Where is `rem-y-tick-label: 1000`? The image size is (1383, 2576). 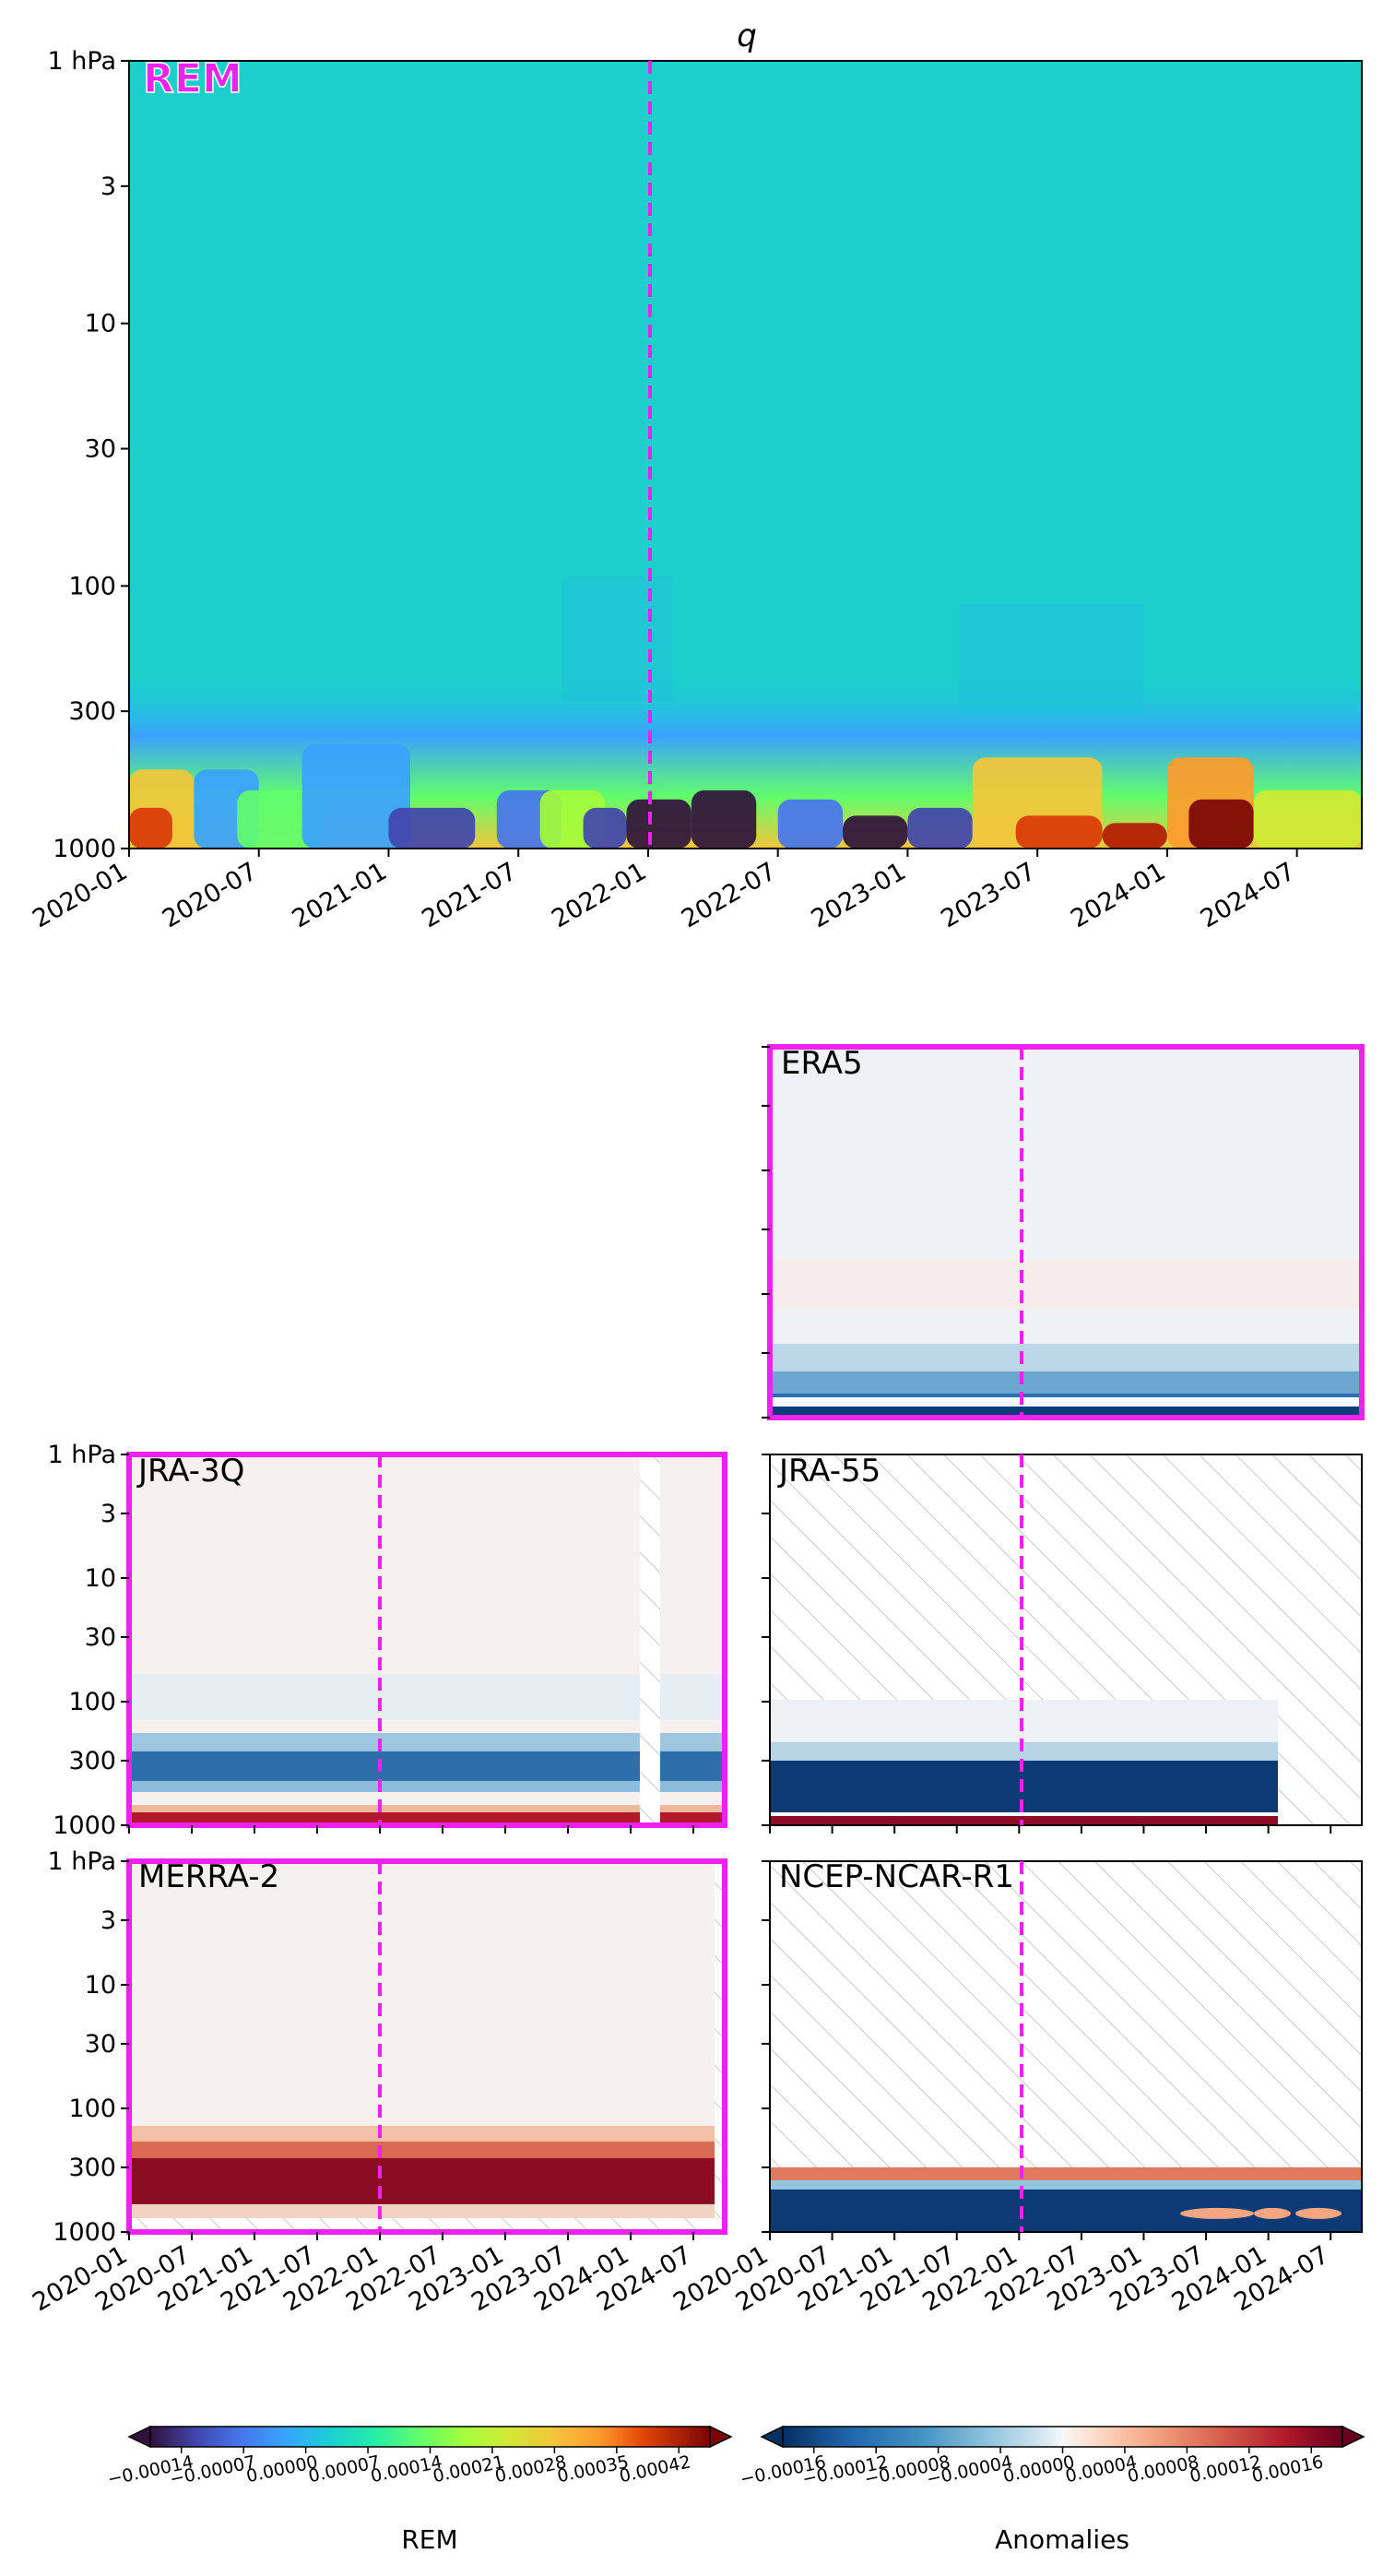 rem-y-tick-label: 1000 is located at coordinates (84, 849).